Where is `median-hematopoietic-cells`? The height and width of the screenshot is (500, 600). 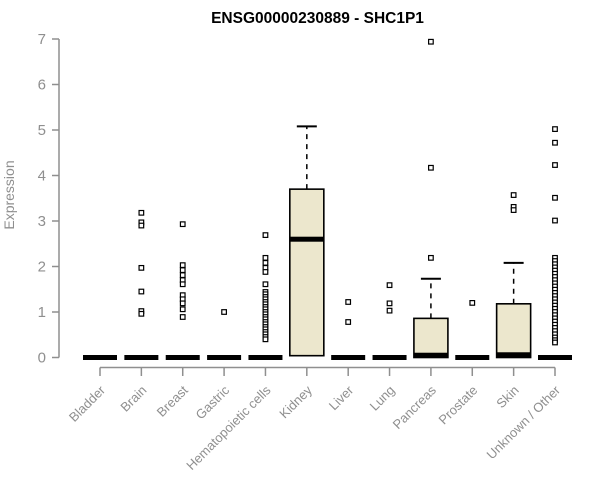
median-hematopoietic-cells is located at coordinates (265, 357).